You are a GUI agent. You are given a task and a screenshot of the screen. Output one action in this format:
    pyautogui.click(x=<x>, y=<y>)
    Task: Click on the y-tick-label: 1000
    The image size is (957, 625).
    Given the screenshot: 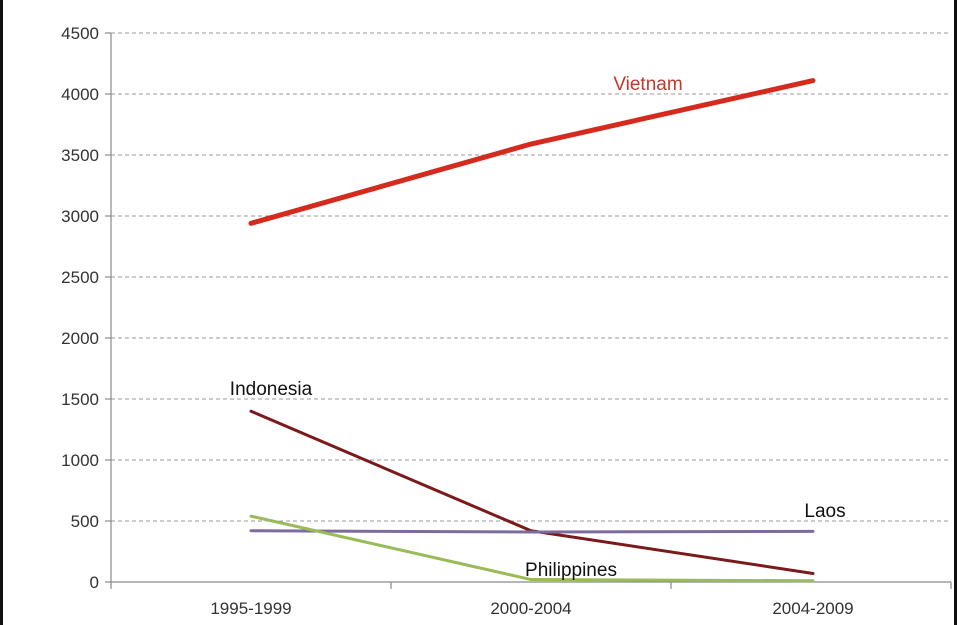 What is the action you would take?
    pyautogui.click(x=80, y=460)
    